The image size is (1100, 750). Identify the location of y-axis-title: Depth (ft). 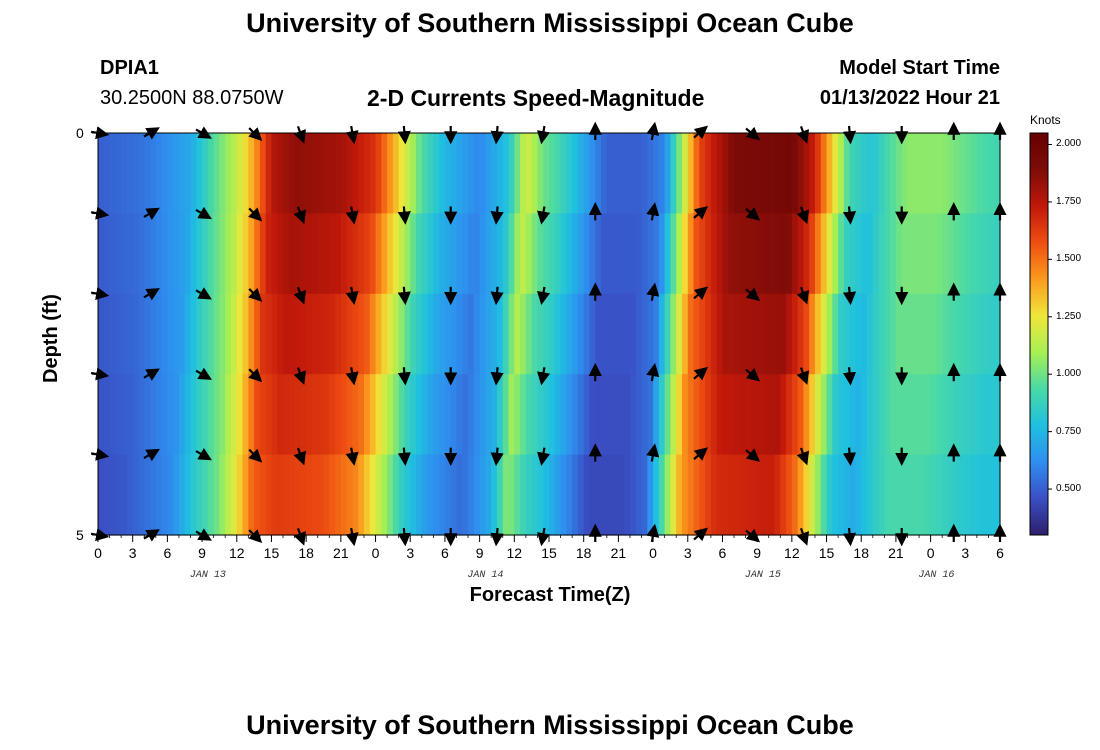
(51, 338).